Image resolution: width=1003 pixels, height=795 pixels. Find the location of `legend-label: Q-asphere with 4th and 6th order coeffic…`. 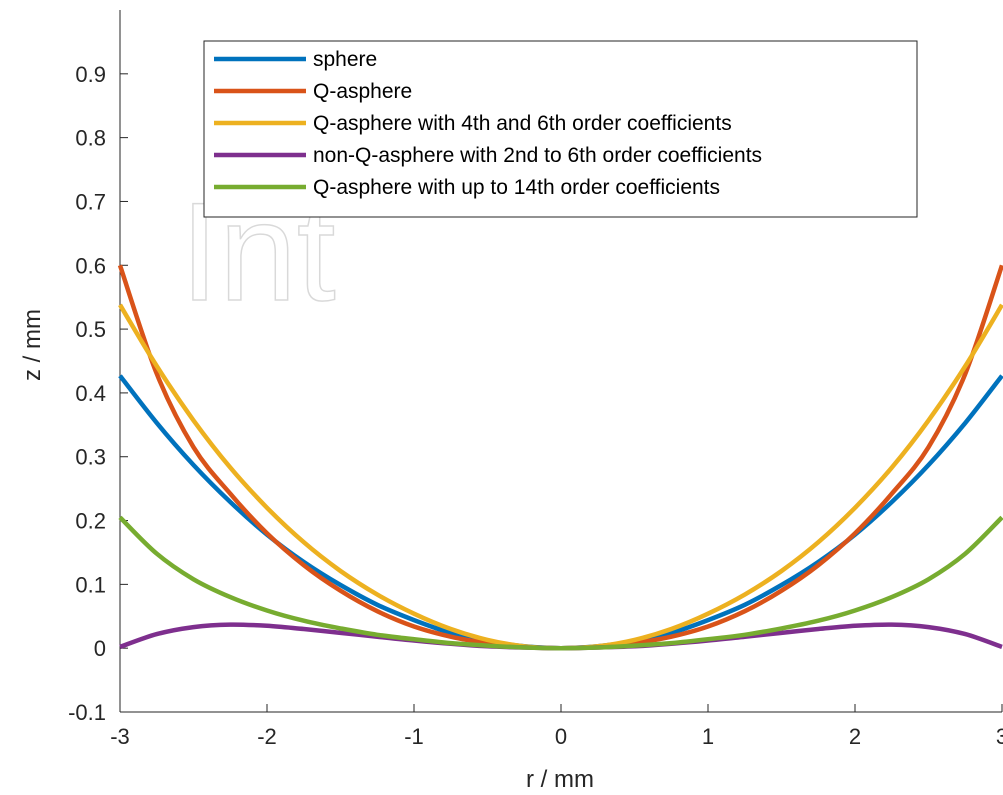

legend-label: Q-asphere with 4th and 6th order coeffic… is located at coordinates (522, 123).